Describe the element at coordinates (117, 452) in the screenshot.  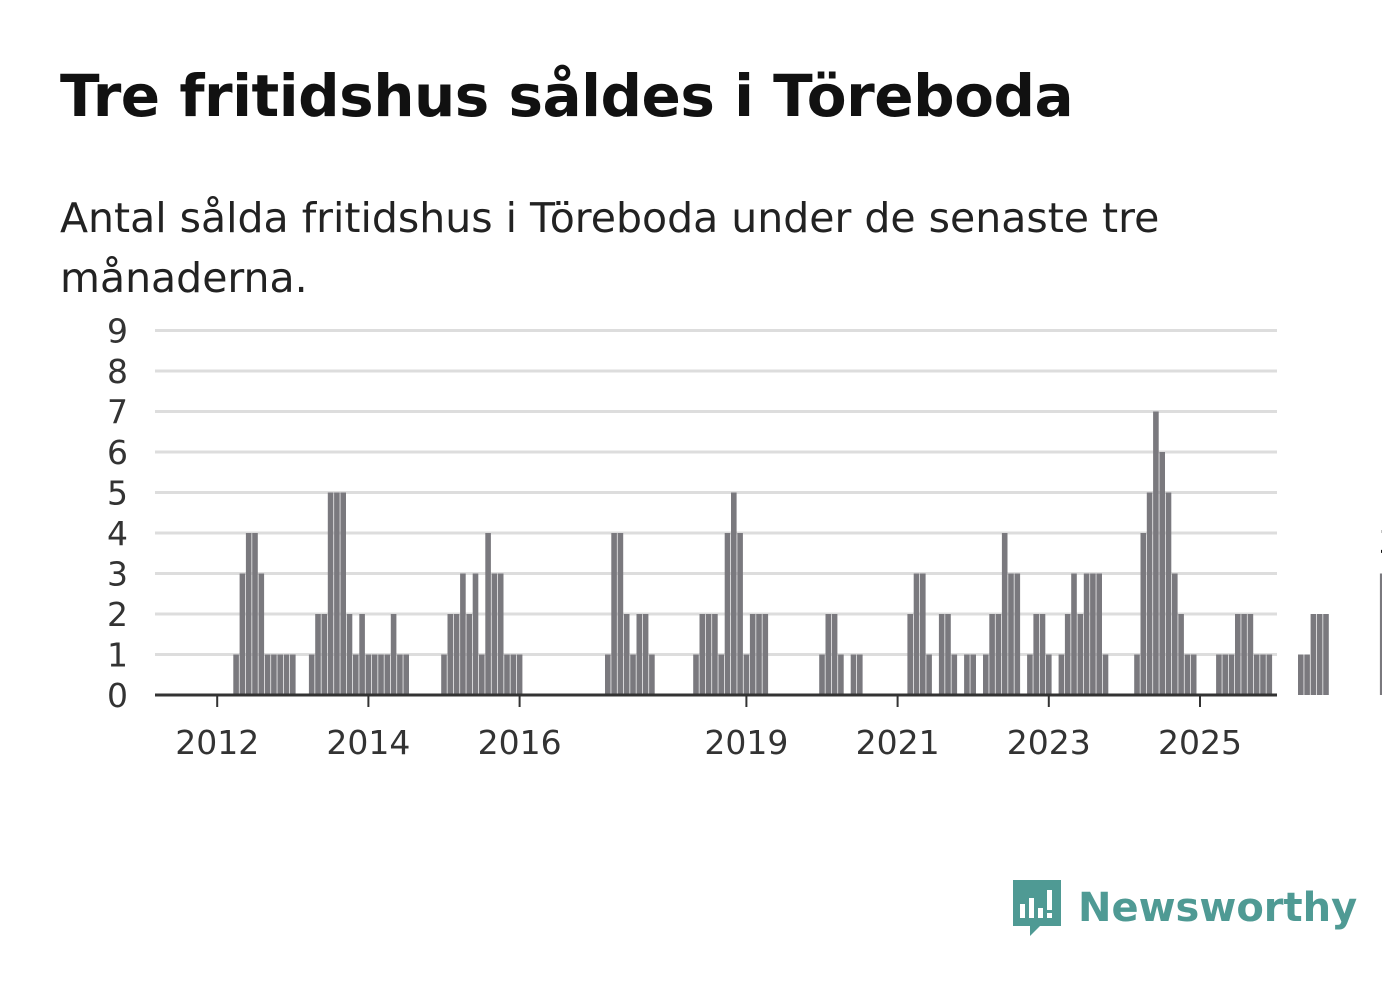
I see `y-tick-label: 6` at that location.